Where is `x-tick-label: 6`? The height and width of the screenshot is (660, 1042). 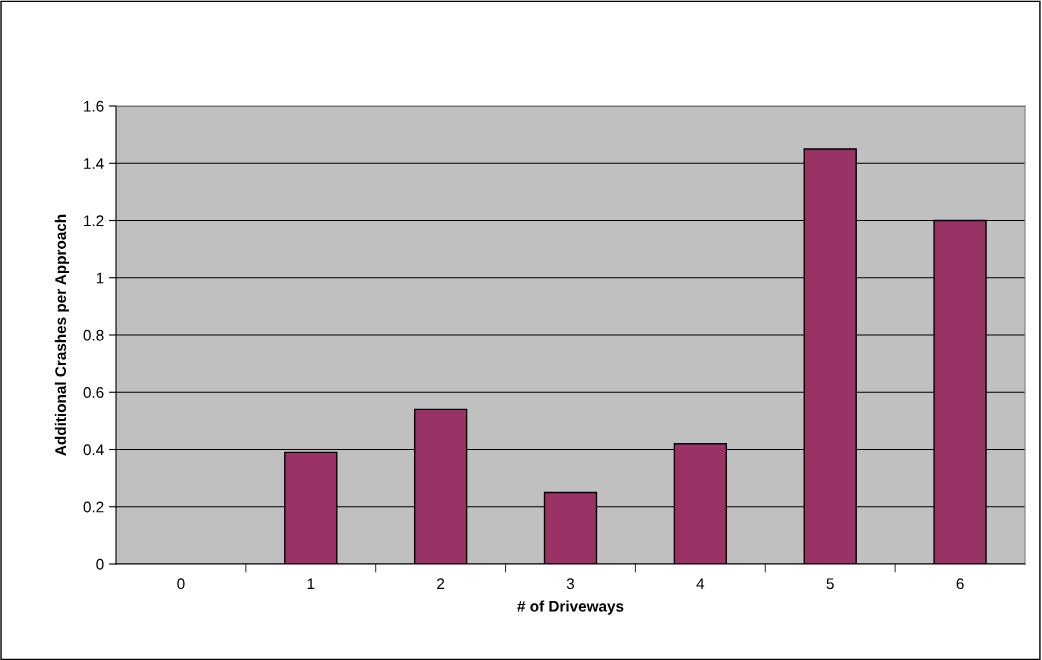 x-tick-label: 6 is located at coordinates (960, 584).